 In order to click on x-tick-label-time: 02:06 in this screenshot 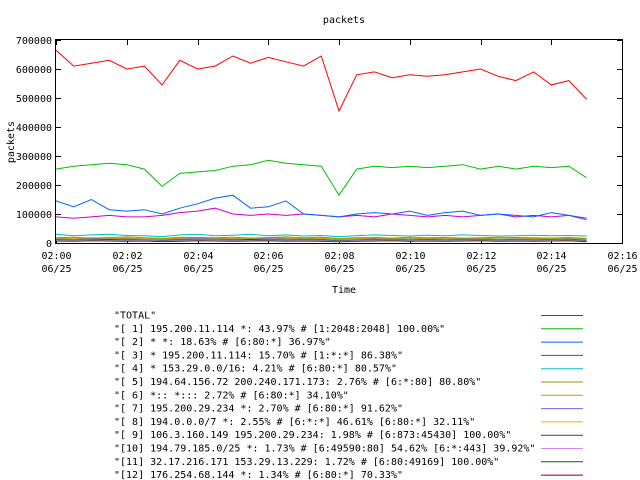, I will do `click(268, 256)`.